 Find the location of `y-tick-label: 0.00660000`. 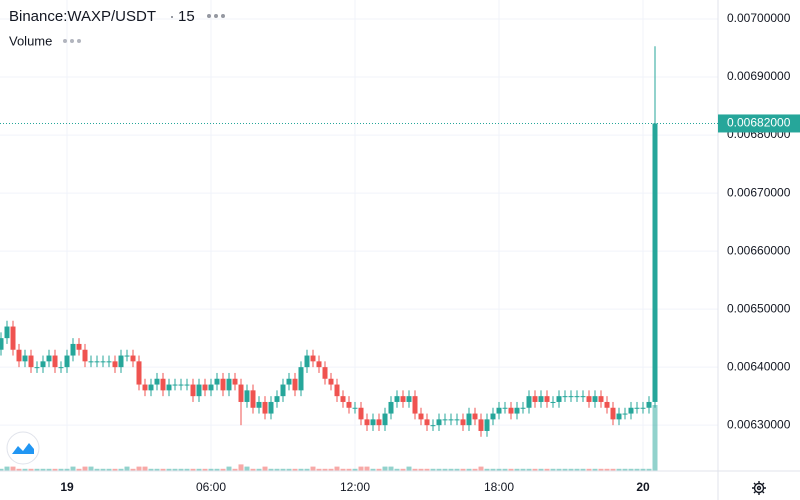

y-tick-label: 0.00660000 is located at coordinates (759, 250).